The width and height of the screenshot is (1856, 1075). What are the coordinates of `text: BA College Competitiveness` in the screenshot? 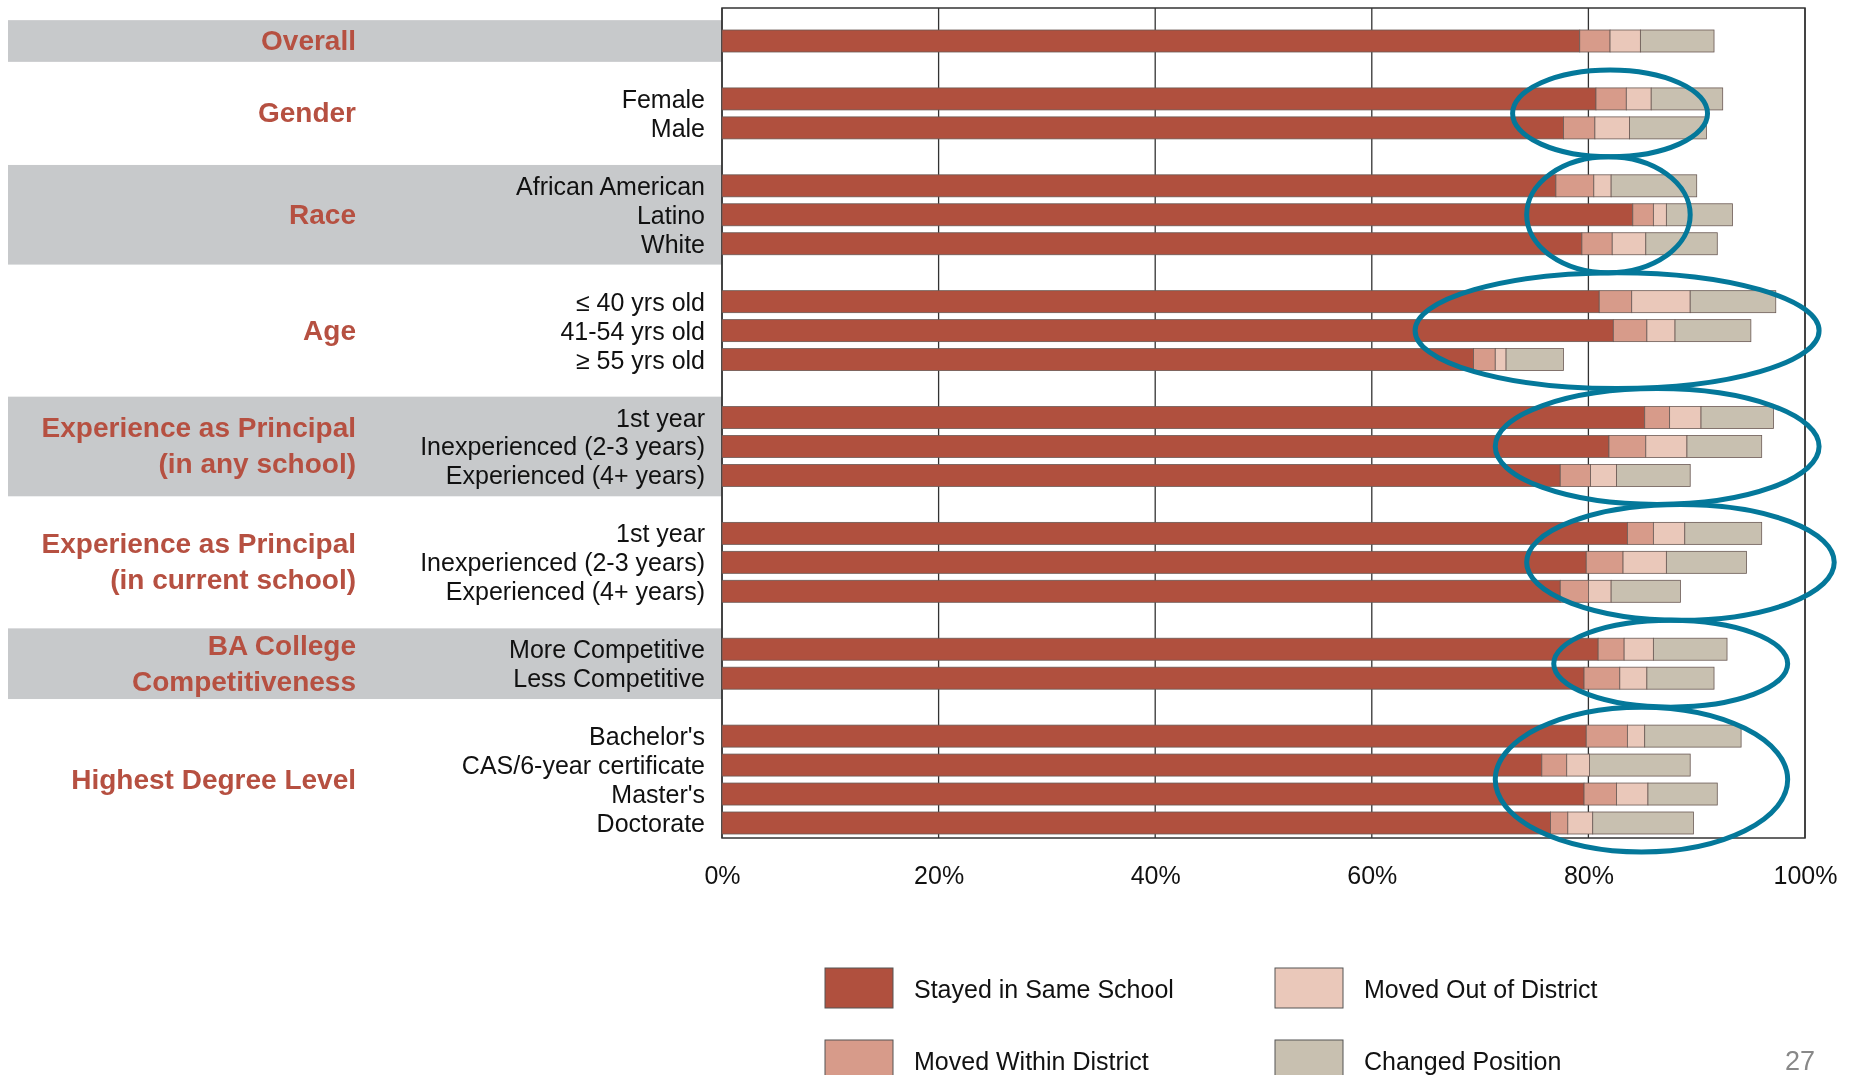 It's located at (243, 663).